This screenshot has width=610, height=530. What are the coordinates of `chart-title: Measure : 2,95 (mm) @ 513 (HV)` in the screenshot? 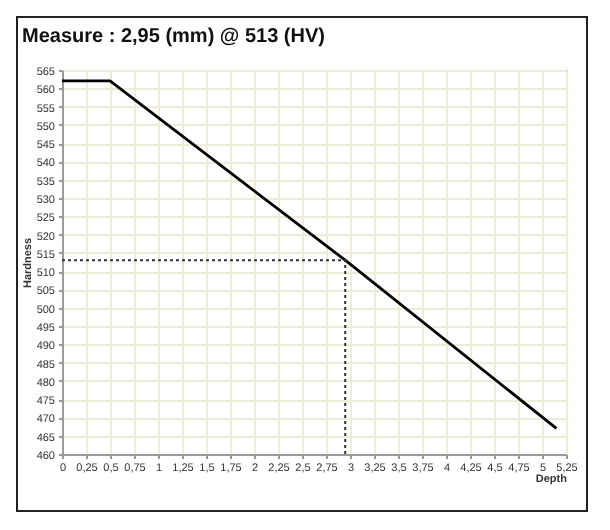 It's located at (173, 37).